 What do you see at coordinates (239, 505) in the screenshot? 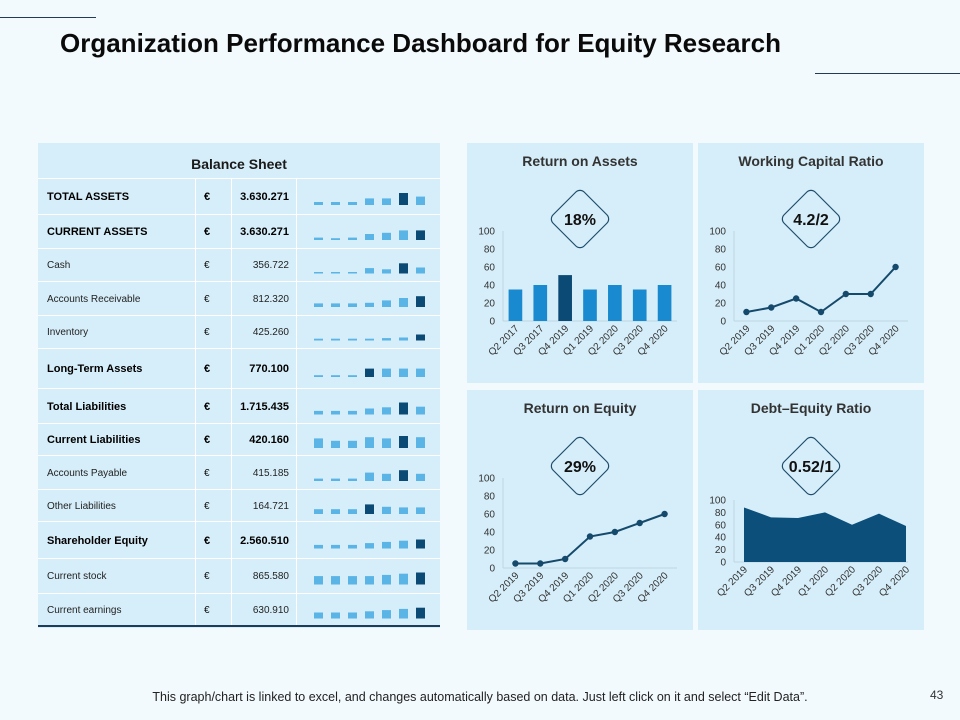
I see `balance-sheet-row: Other Liabilities €164.721` at bounding box center [239, 505].